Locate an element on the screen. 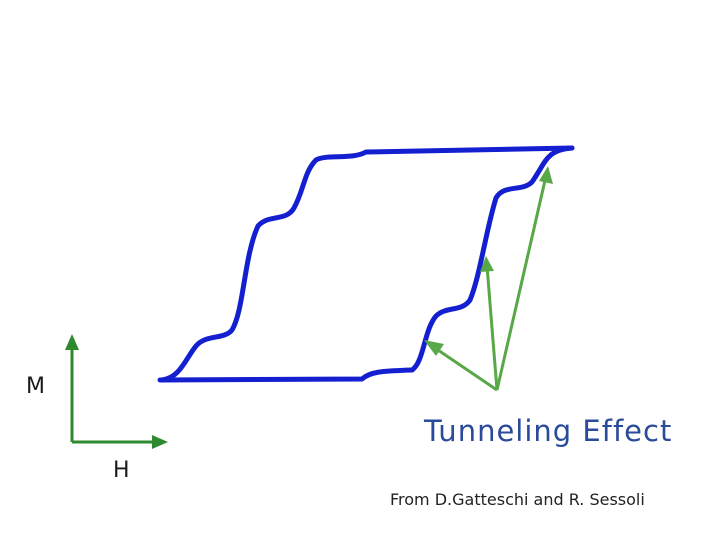 This screenshot has width=720, height=540. loop-right-branch is located at coordinates (492, 259).